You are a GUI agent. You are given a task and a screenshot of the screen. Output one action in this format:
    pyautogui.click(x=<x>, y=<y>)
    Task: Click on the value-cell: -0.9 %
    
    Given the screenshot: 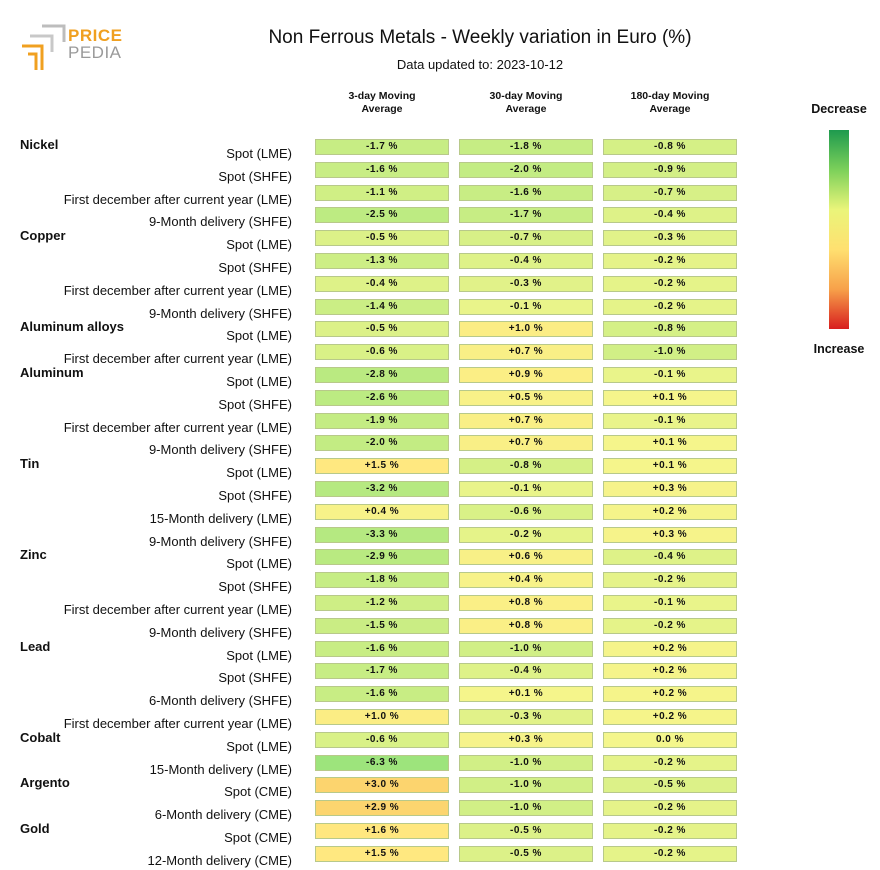 What is the action you would take?
    pyautogui.click(x=670, y=169)
    